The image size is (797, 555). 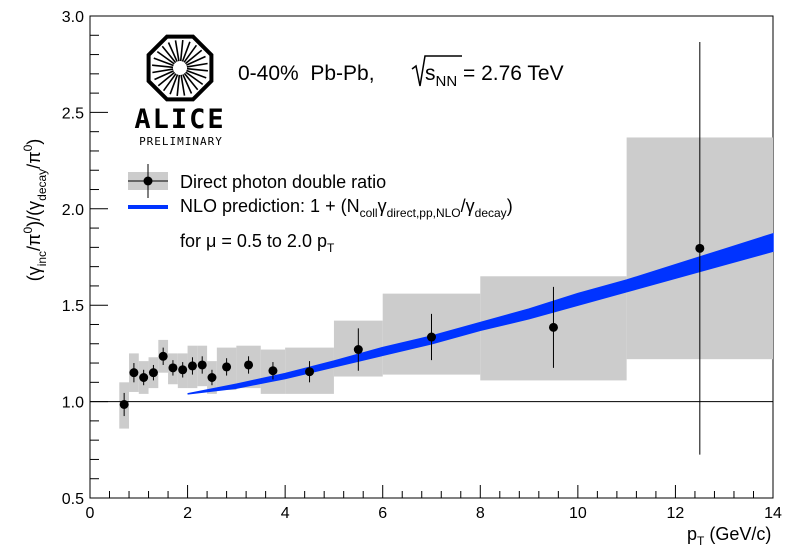 I want to click on legend-nlo-label2: for μ = 0.5 to 2.0 pT, so click(x=257, y=243).